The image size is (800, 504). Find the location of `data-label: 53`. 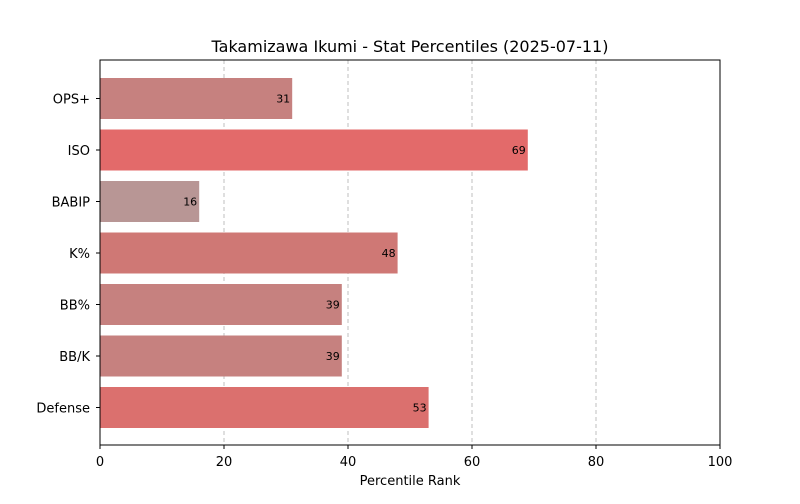

data-label: 53 is located at coordinates (420, 408).